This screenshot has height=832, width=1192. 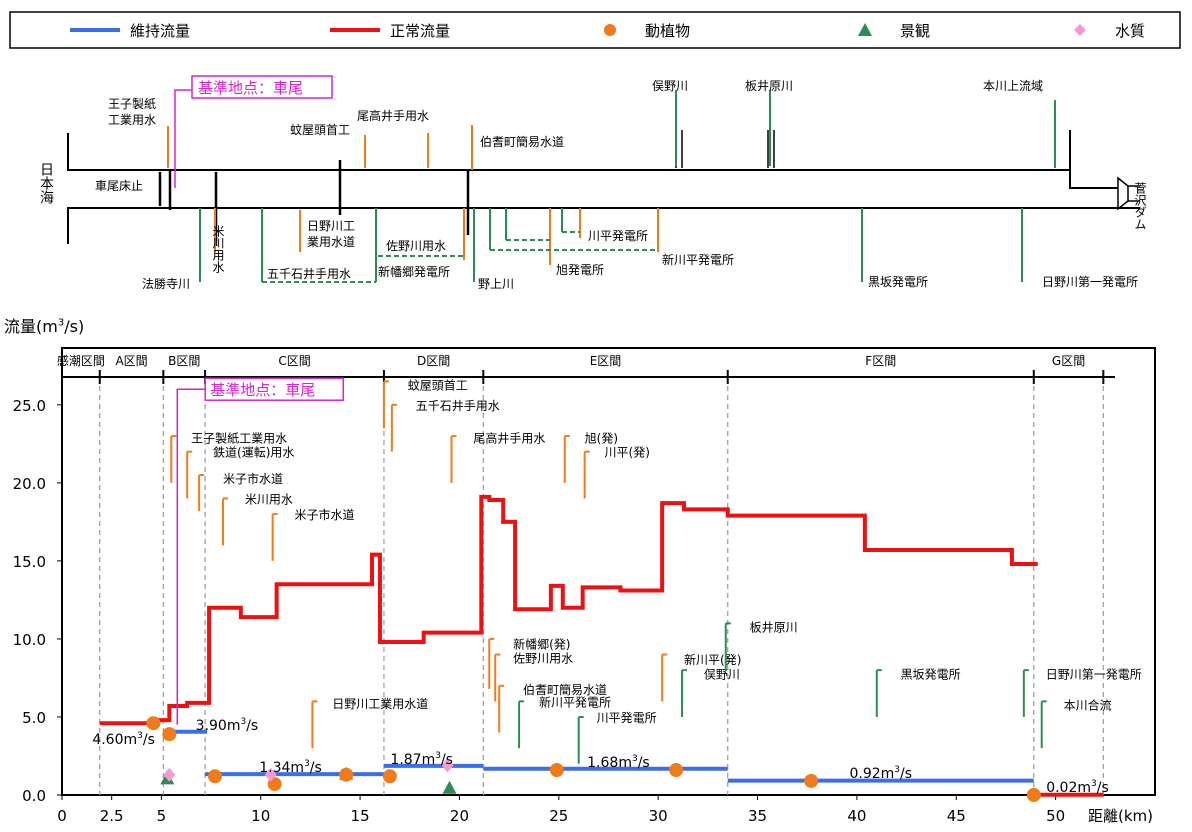 I want to click on x-axis-title: 距離(km), so click(x=1120, y=816).